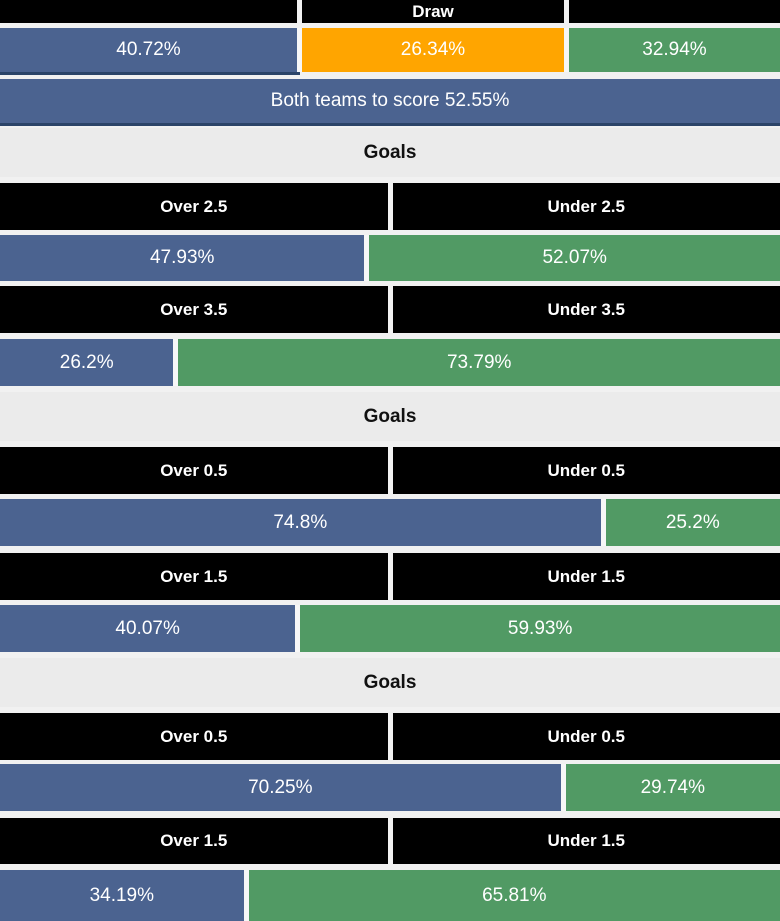  What do you see at coordinates (586, 206) in the screenshot?
I see `under-header: Under 2.5` at bounding box center [586, 206].